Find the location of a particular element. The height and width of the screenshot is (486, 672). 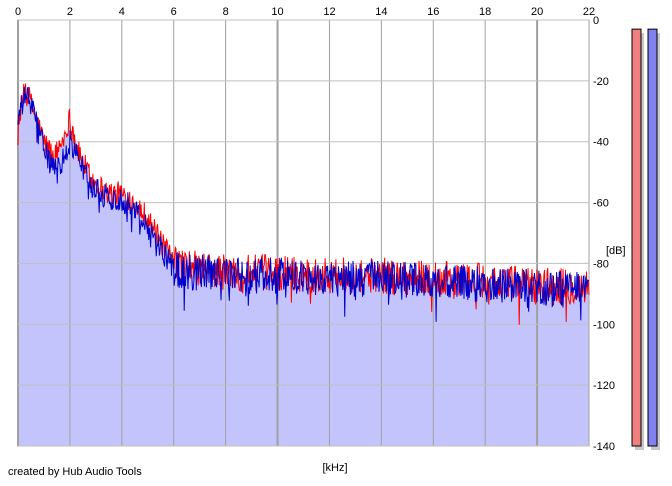

x-tick-label: 12 is located at coordinates (329, 12).